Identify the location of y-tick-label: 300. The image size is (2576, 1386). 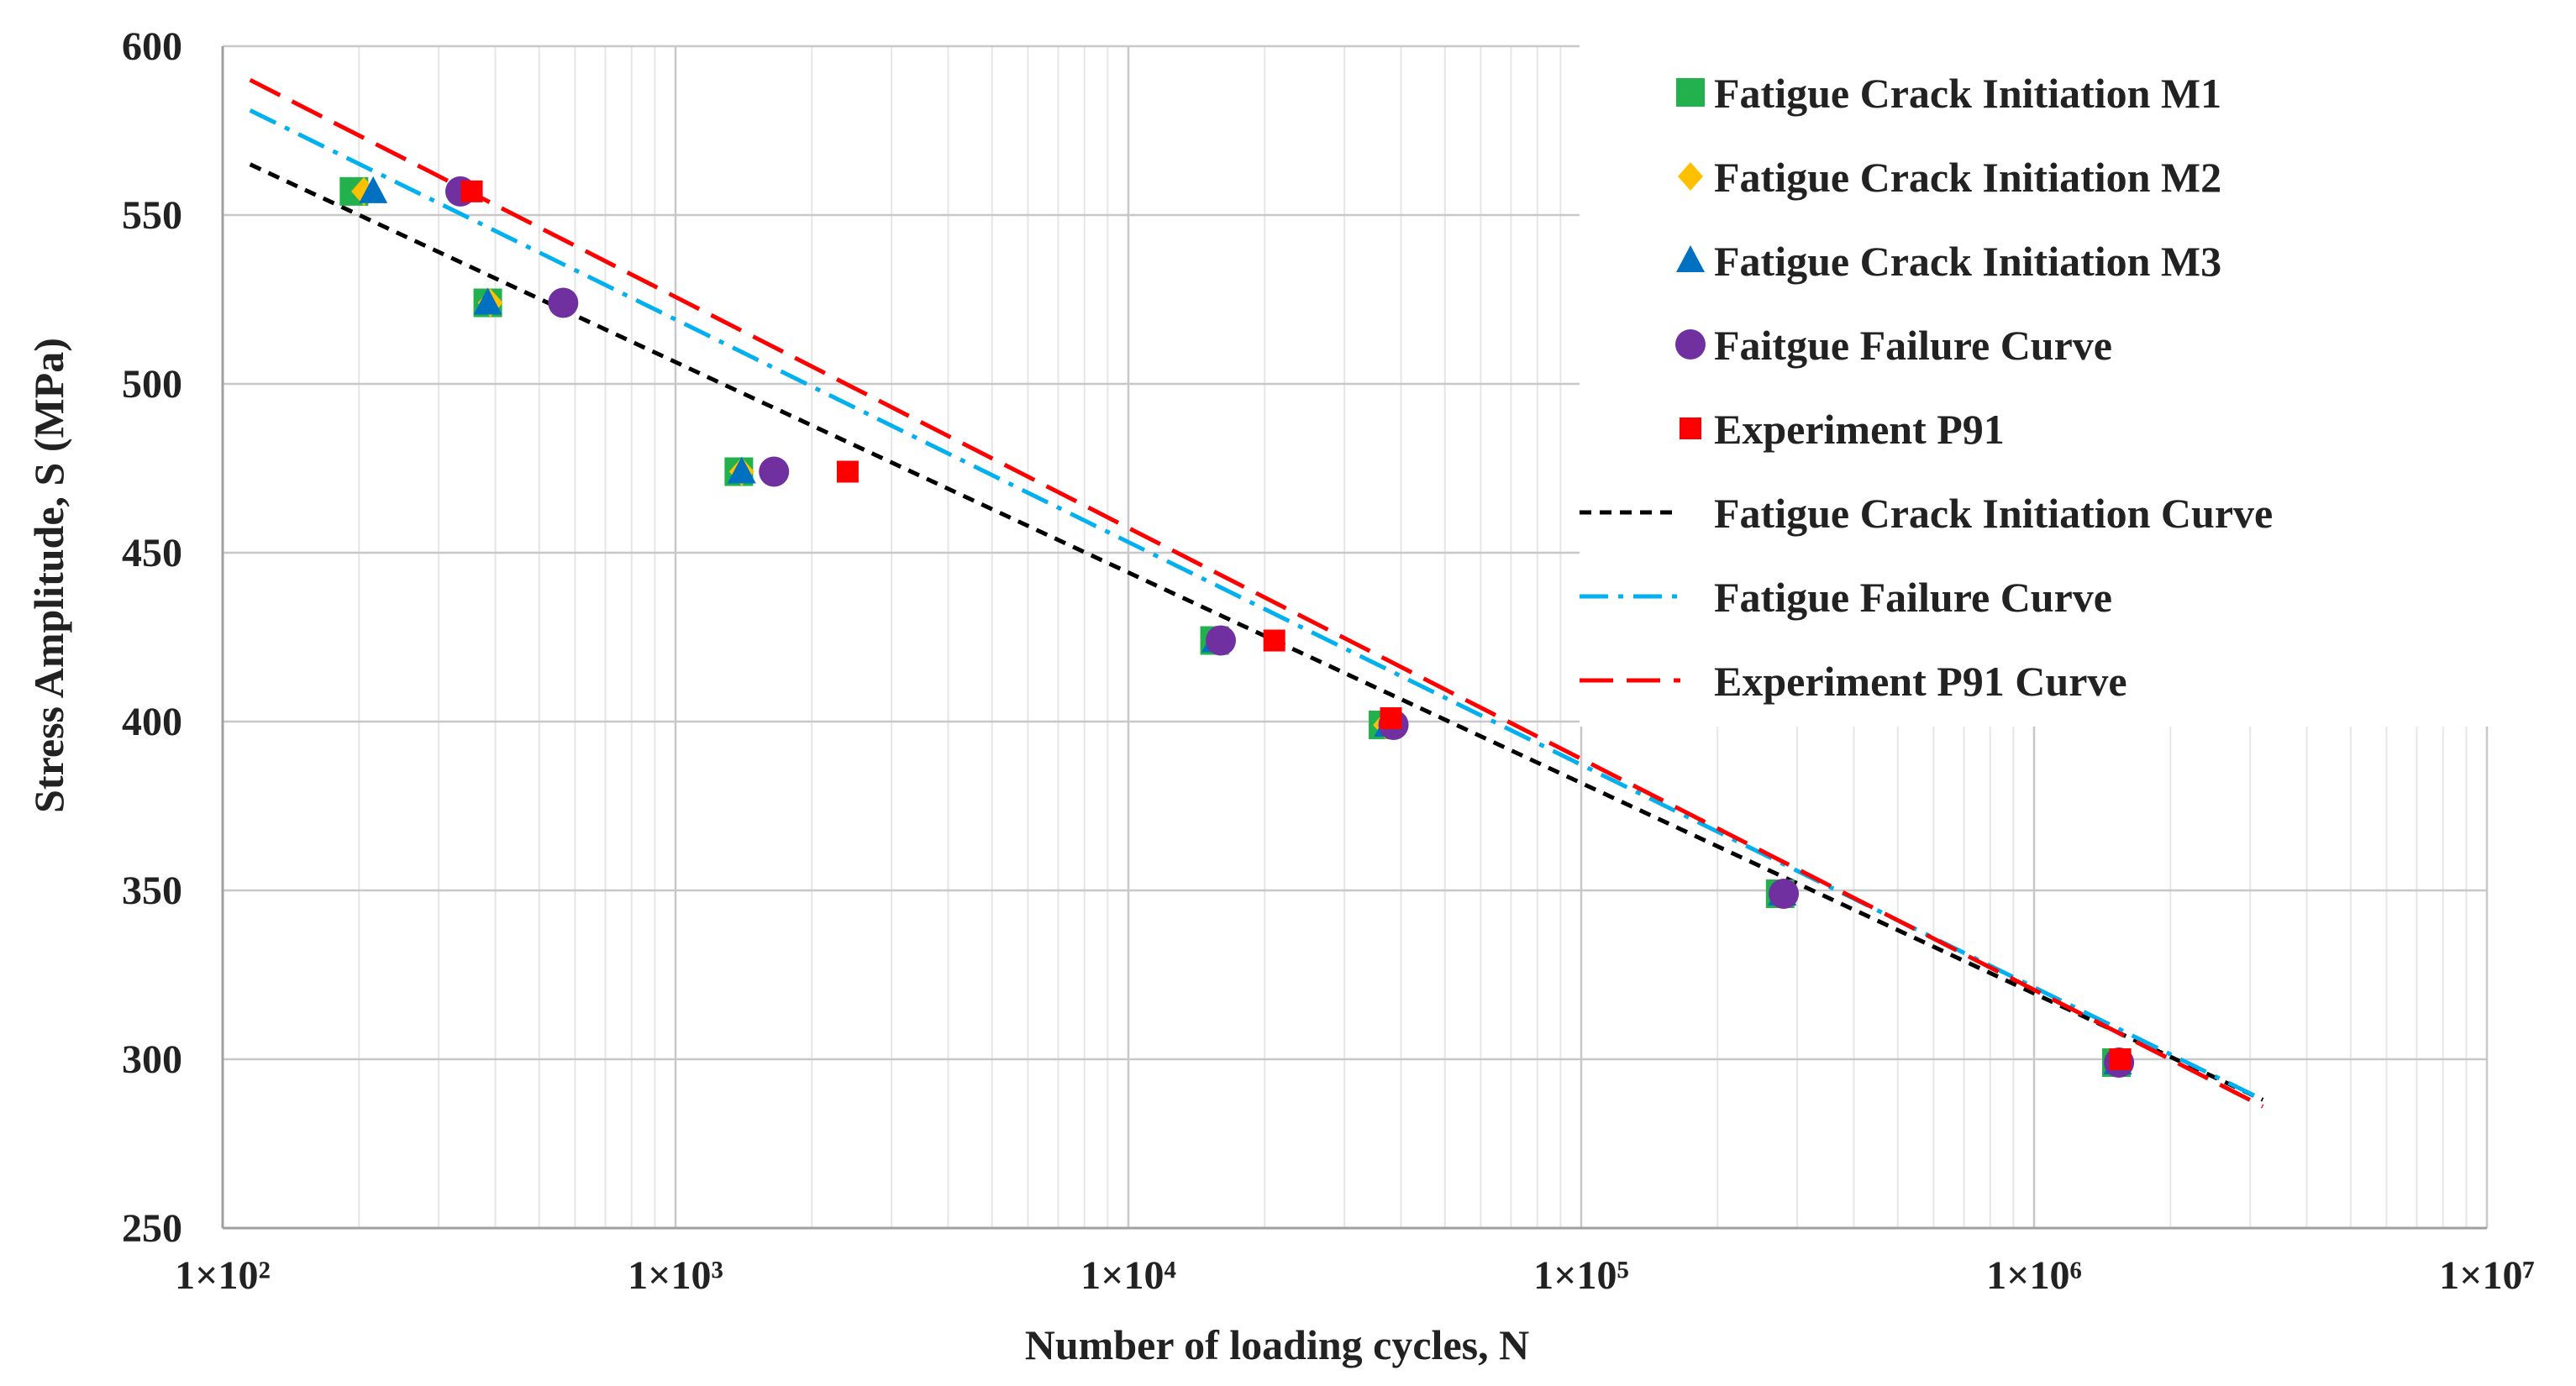
(152, 1059).